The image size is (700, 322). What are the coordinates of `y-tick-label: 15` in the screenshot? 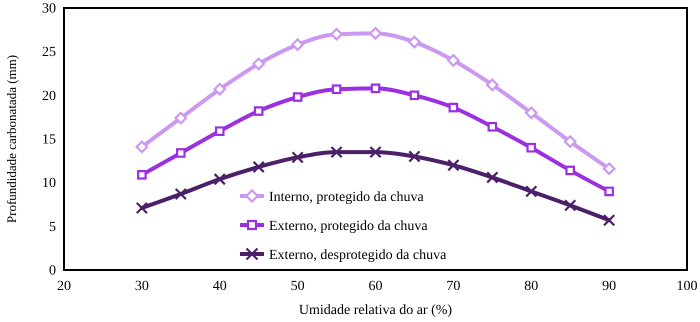 It's located at (49, 140).